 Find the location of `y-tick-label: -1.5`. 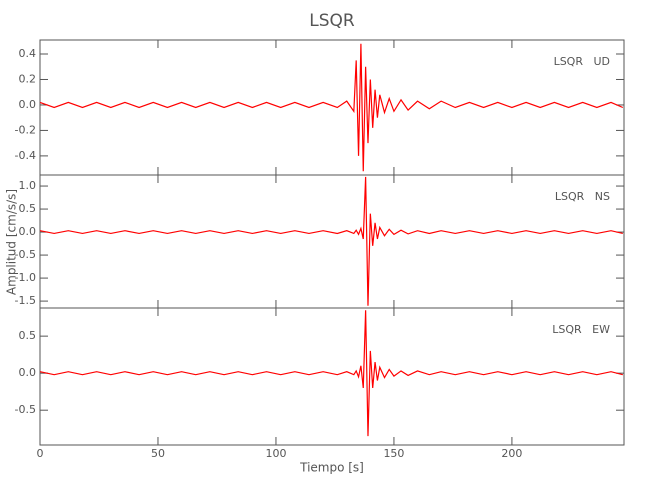

y-tick-label: -1.5 is located at coordinates (25, 300).